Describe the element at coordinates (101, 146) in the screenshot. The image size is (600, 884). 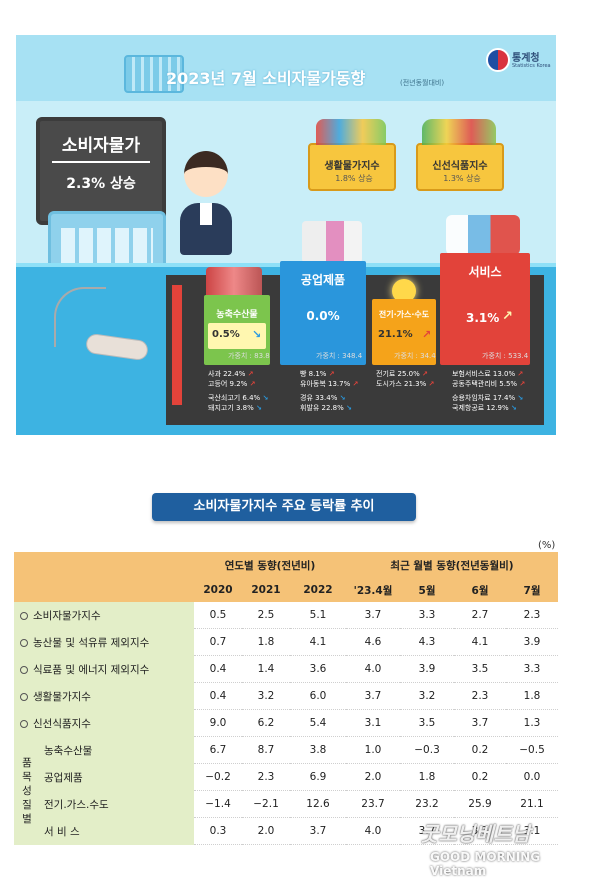
I see `headline-label: 소비자물가` at that location.